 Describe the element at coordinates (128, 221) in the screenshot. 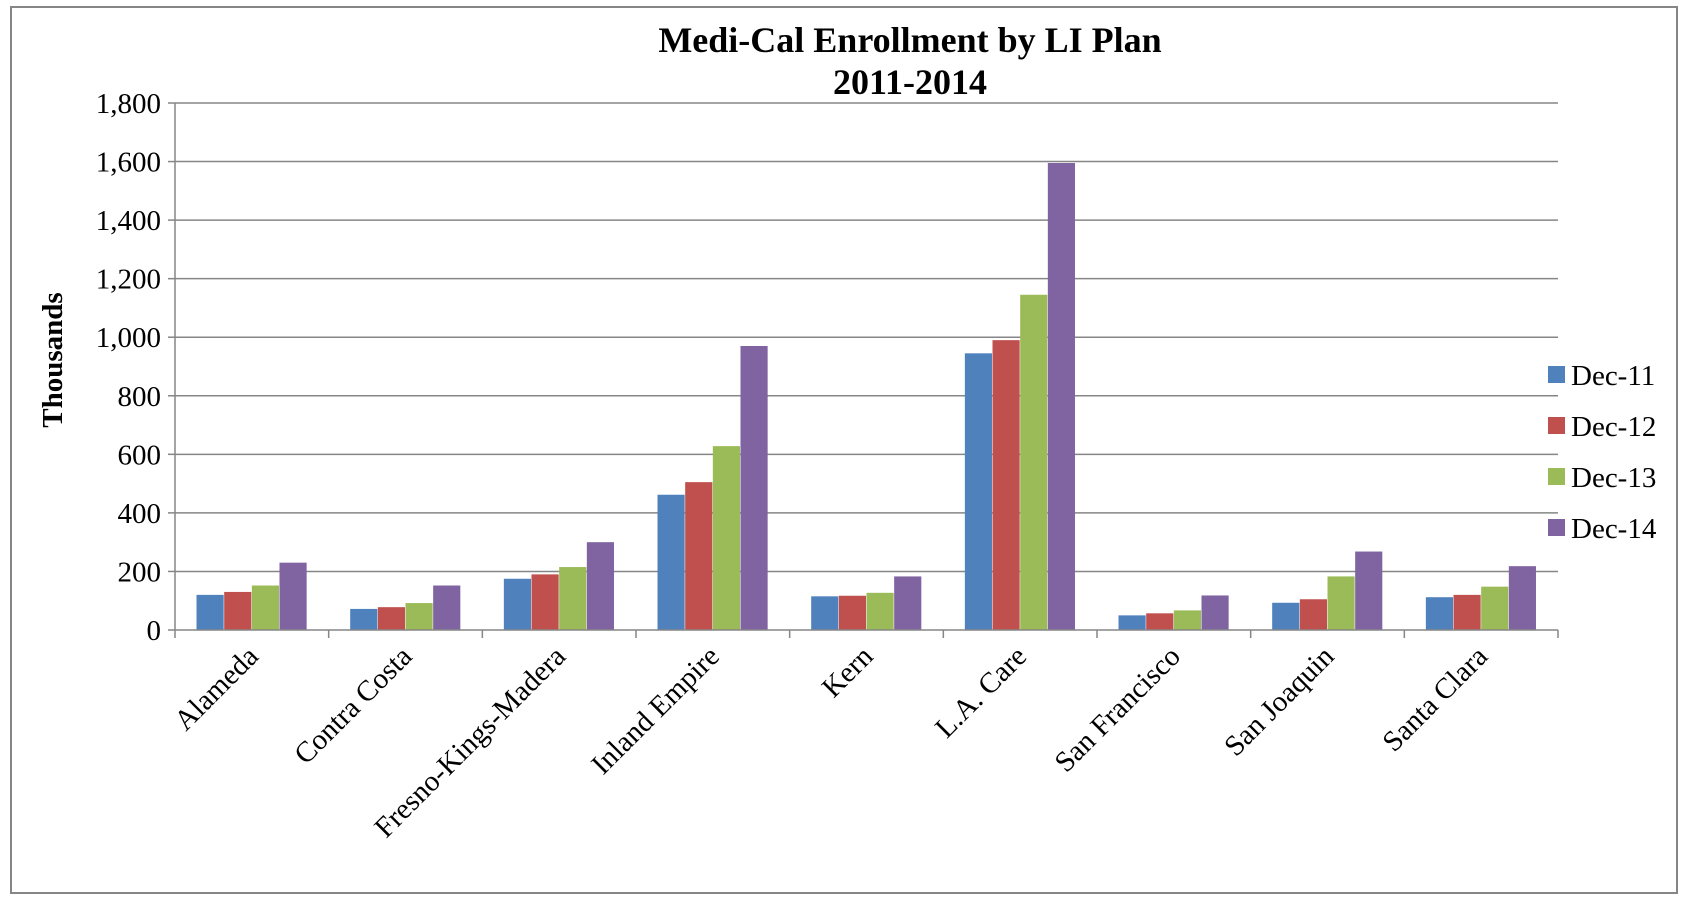

I see `y-tick-label: 1,400` at that location.